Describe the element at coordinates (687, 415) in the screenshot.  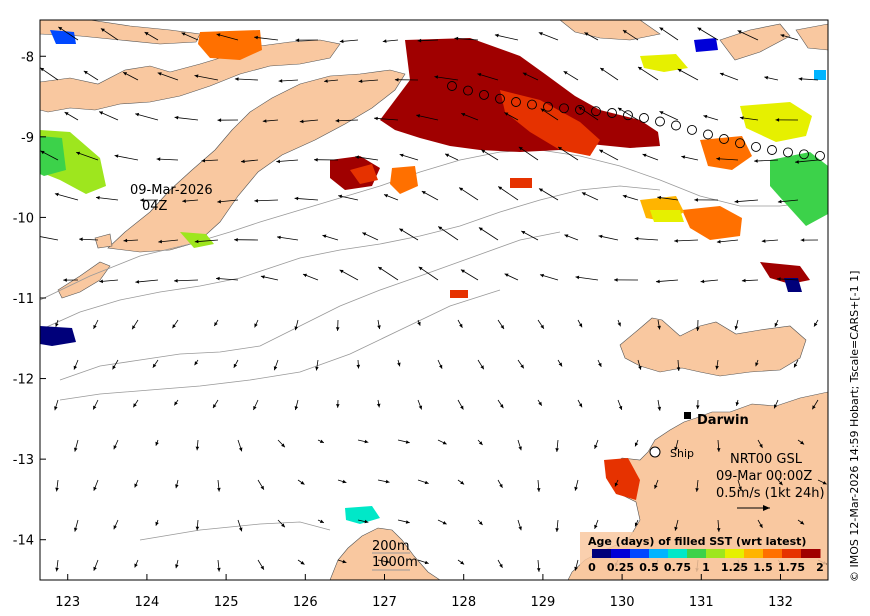
I see `darwin-marker` at that location.